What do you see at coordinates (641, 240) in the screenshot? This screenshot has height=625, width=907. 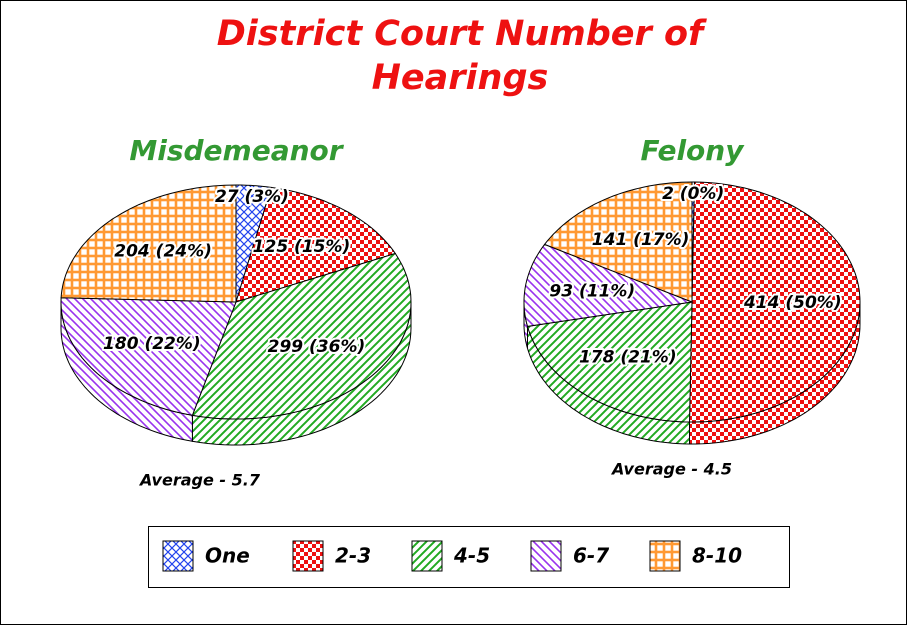 I see `data-label: 141 (17%)` at bounding box center [641, 240].